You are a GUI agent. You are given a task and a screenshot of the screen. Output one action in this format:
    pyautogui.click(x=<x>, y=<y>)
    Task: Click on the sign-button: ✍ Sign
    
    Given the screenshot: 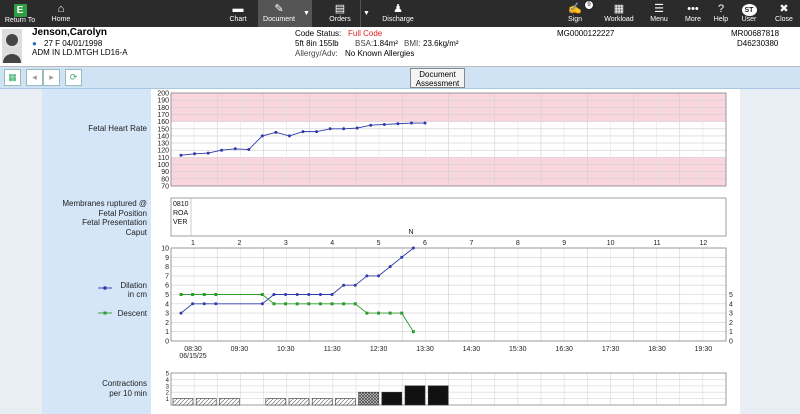 What is the action you would take?
    pyautogui.click(x=575, y=13)
    